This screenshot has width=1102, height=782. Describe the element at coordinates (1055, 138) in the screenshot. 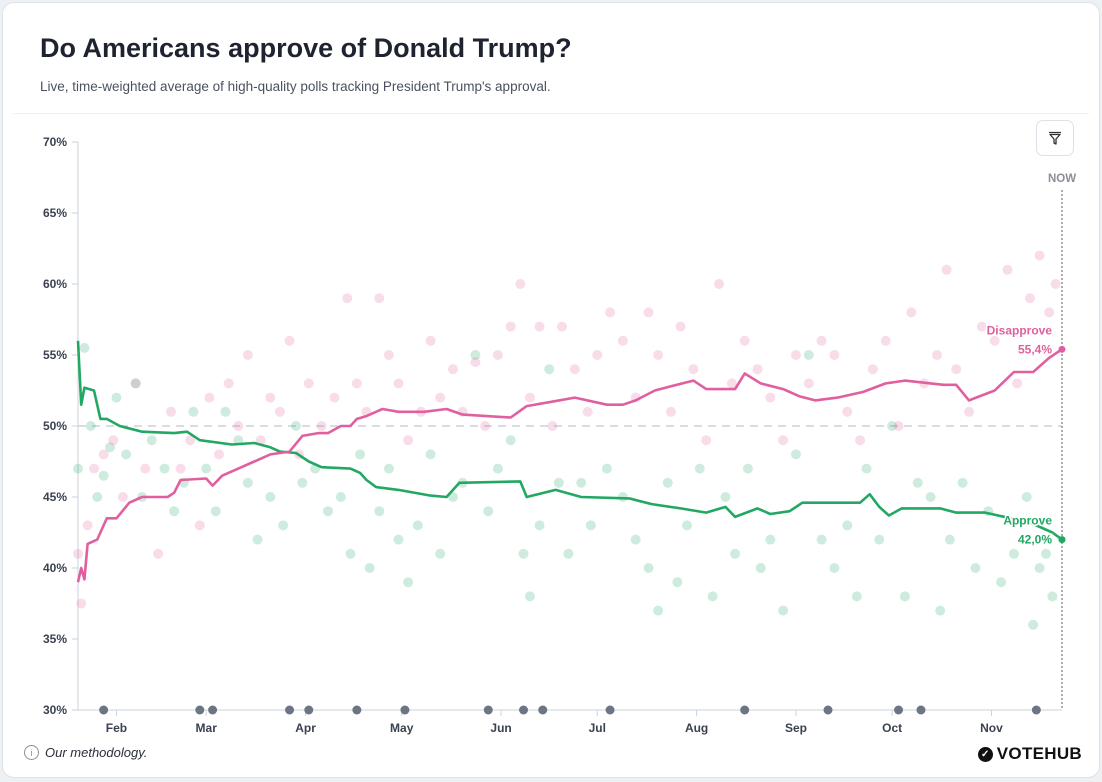

I see `filter-button` at that location.